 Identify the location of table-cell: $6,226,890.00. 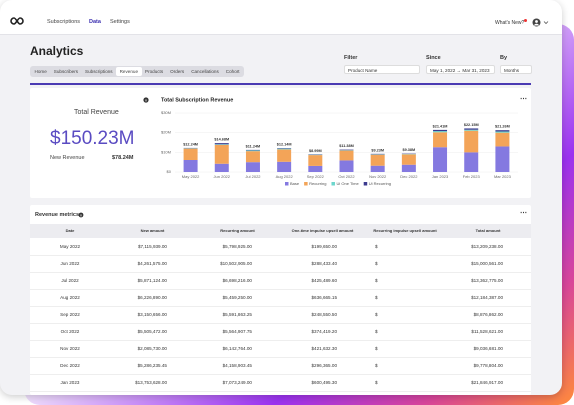
(152, 297).